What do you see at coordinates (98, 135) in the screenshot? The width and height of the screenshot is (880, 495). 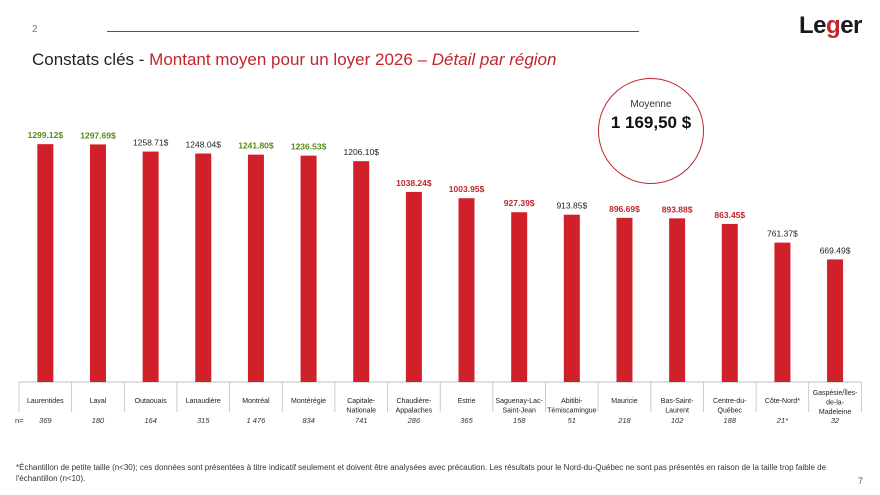 I see `data-label: 1297.69$` at bounding box center [98, 135].